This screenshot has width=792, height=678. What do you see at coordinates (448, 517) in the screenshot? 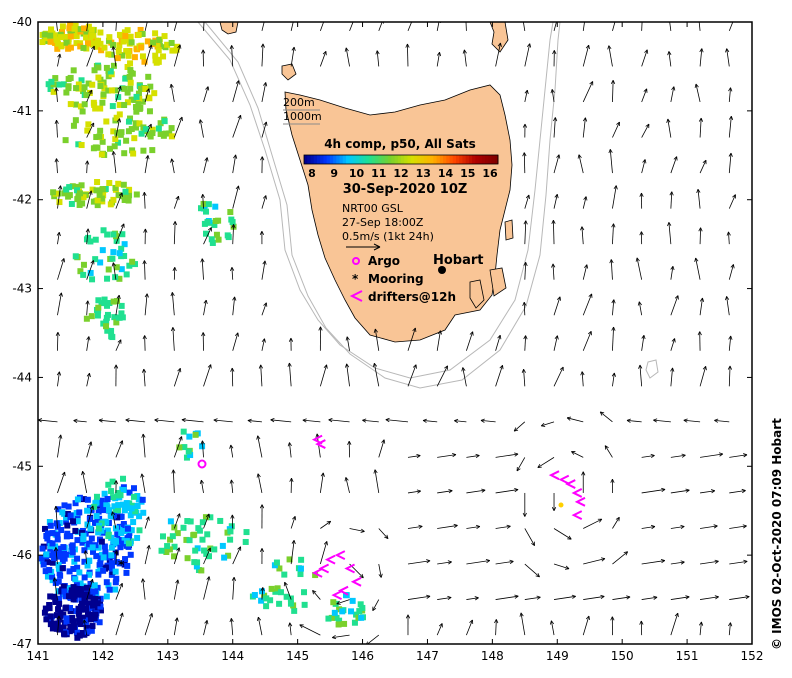
I see `drifters-layer` at bounding box center [448, 517].